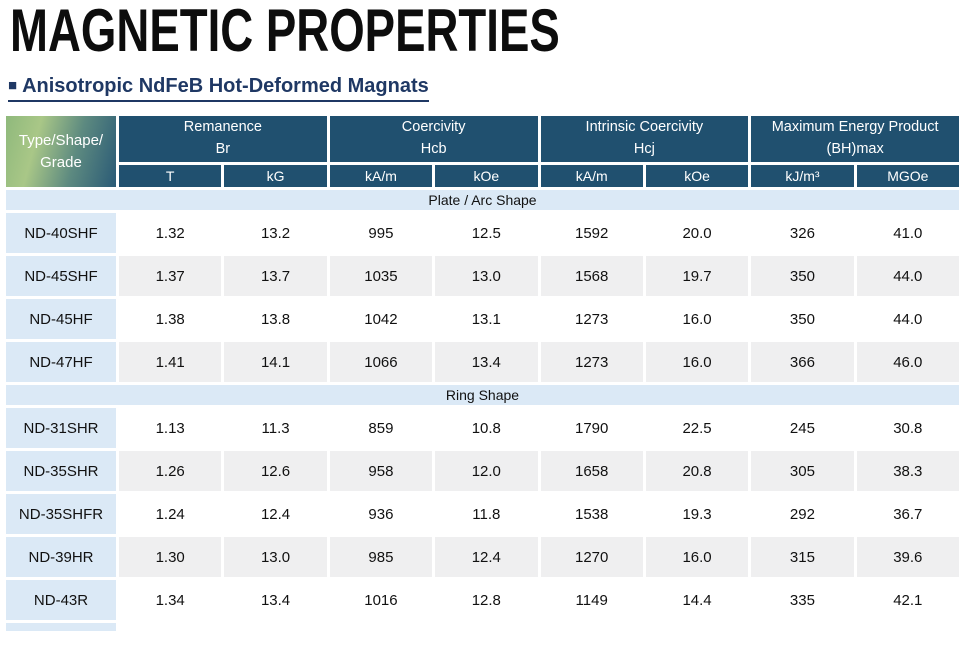  Describe the element at coordinates (591, 600) in the screenshot. I see `value-cell: 1149` at that location.